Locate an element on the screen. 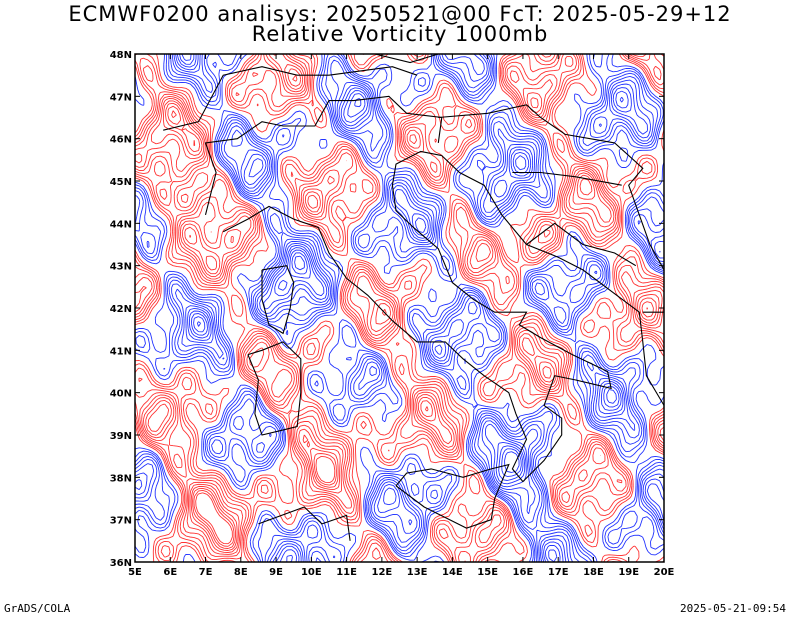 The height and width of the screenshot is (618, 800). lat-tick-label: 46N is located at coordinates (121, 140).